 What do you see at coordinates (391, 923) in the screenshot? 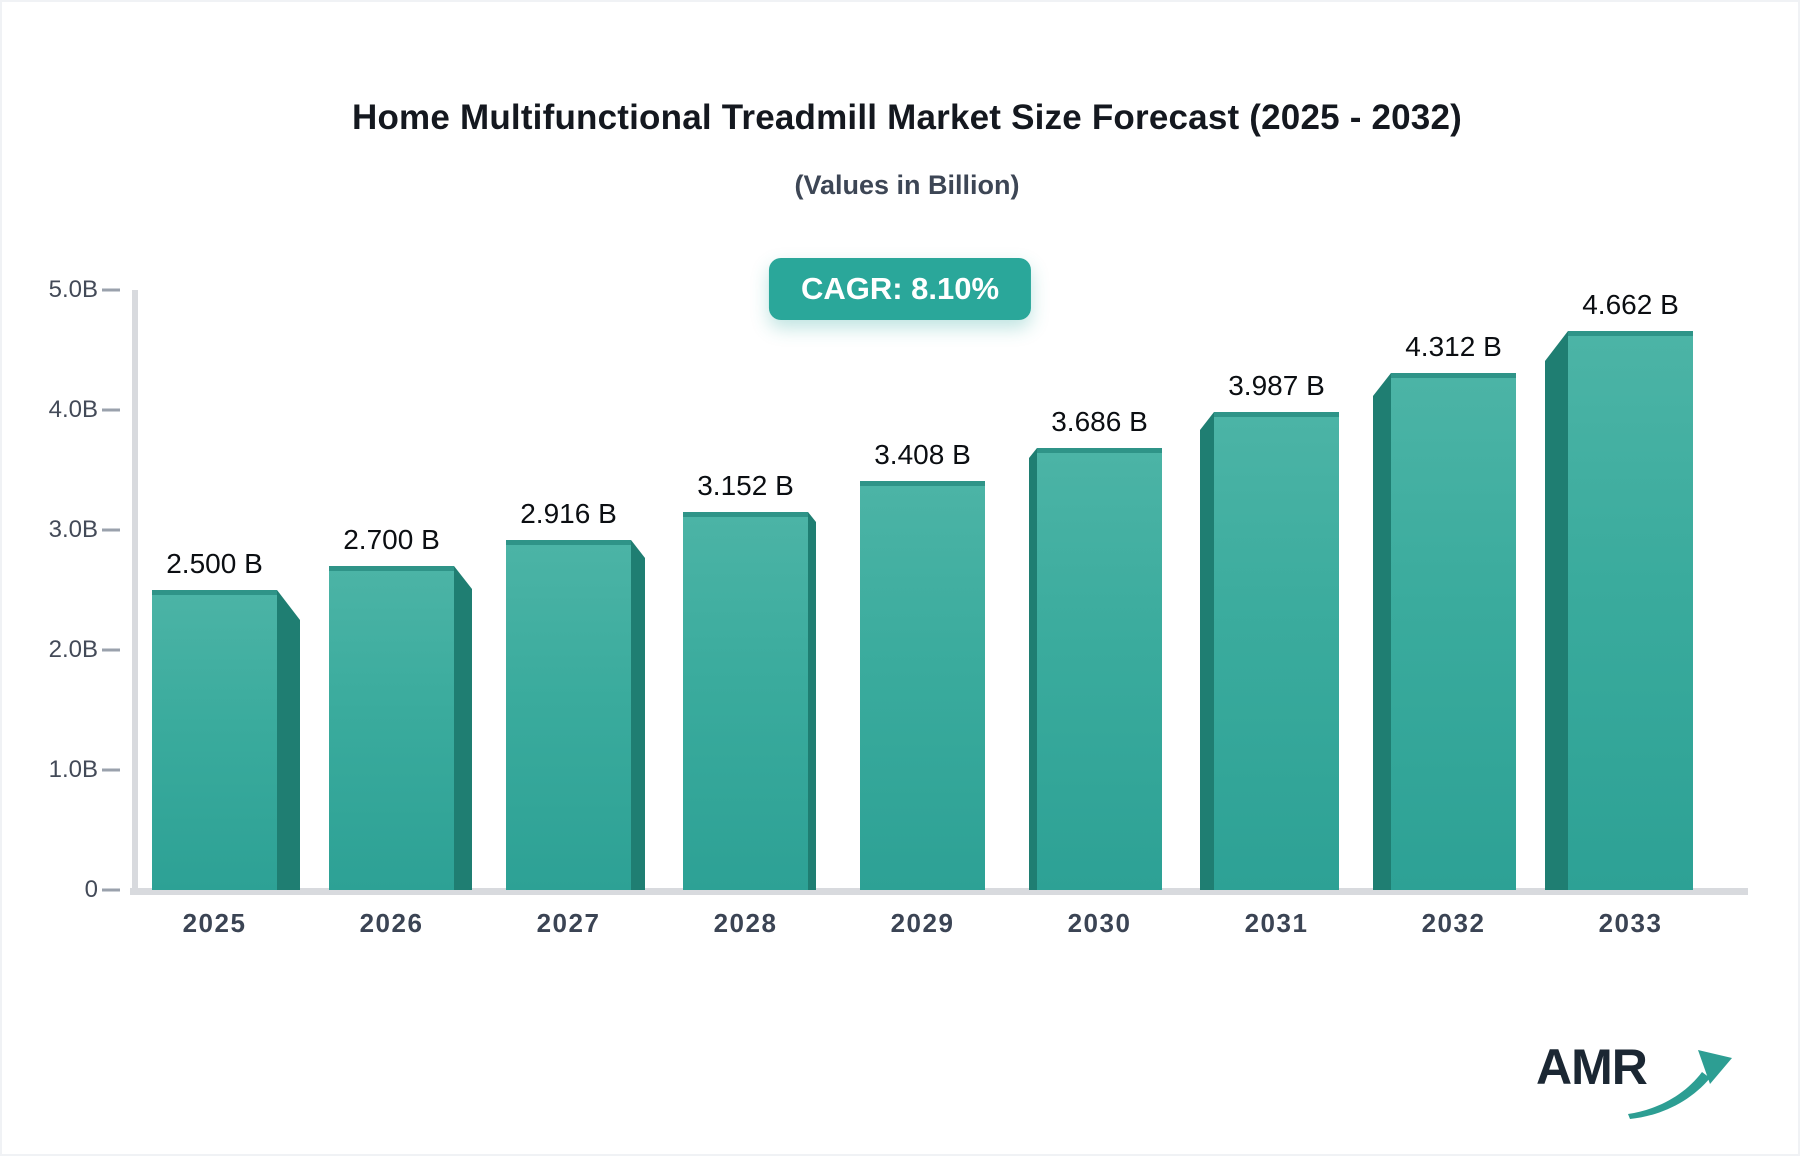
I see `x-axis-category-label: 2026` at bounding box center [391, 923].